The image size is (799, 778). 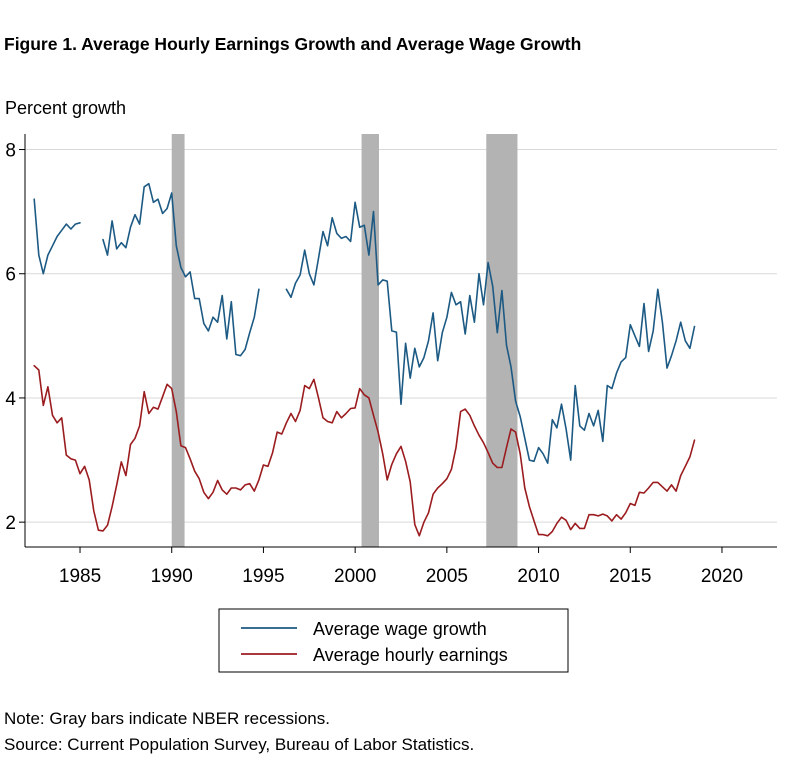 What do you see at coordinates (10, 151) in the screenshot?
I see `y-tick-label-8: 8` at bounding box center [10, 151].